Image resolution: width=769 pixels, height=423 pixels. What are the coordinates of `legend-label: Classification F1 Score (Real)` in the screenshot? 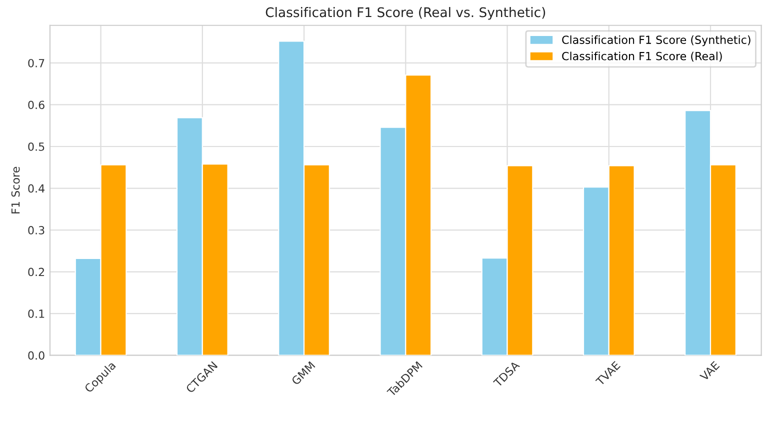 It's located at (642, 57).